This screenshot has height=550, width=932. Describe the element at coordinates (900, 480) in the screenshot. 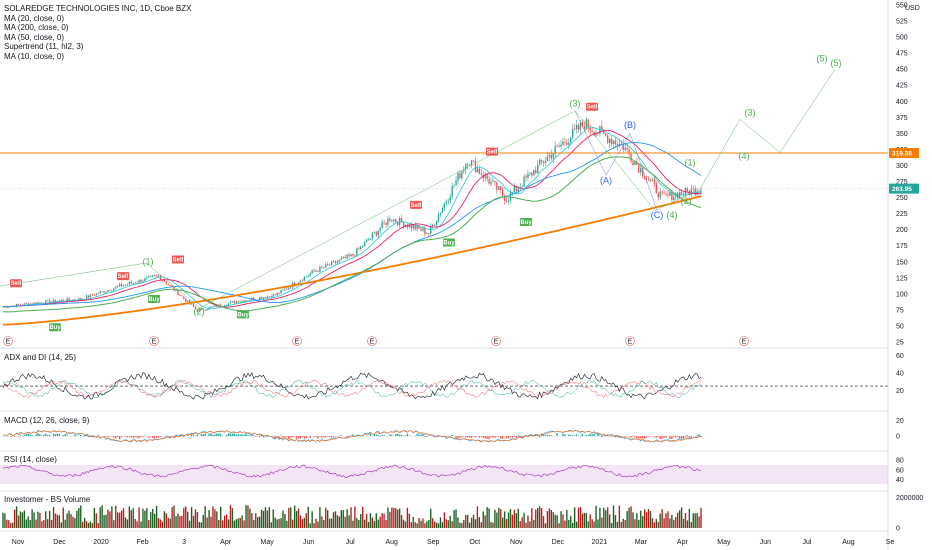

I see `rsi-tick-label: 40` at that location.